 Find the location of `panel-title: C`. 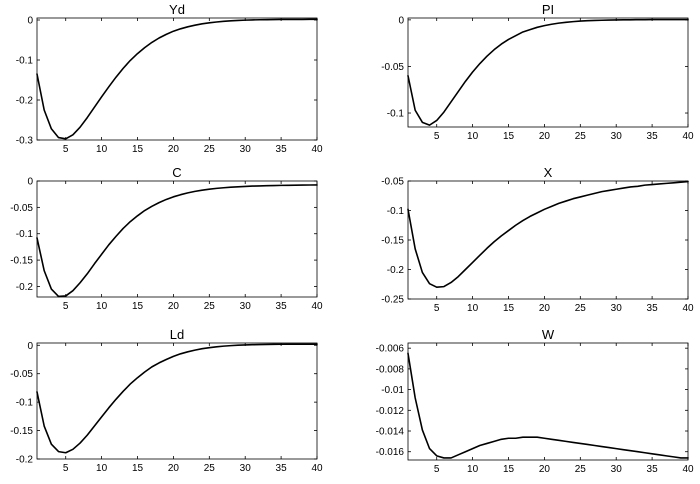

panel-title: C is located at coordinates (176, 172).